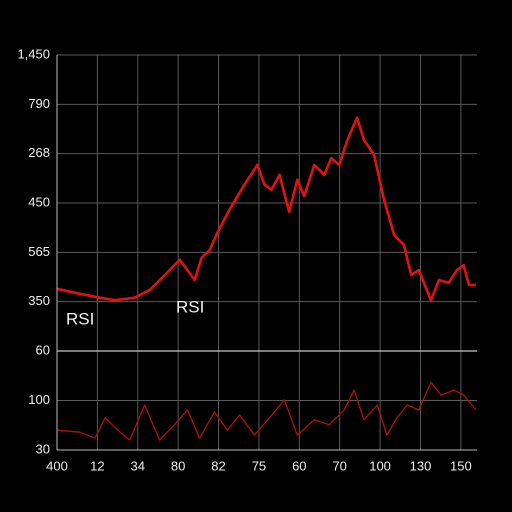  Describe the element at coordinates (266, 411) in the screenshot. I see `line` at that location.